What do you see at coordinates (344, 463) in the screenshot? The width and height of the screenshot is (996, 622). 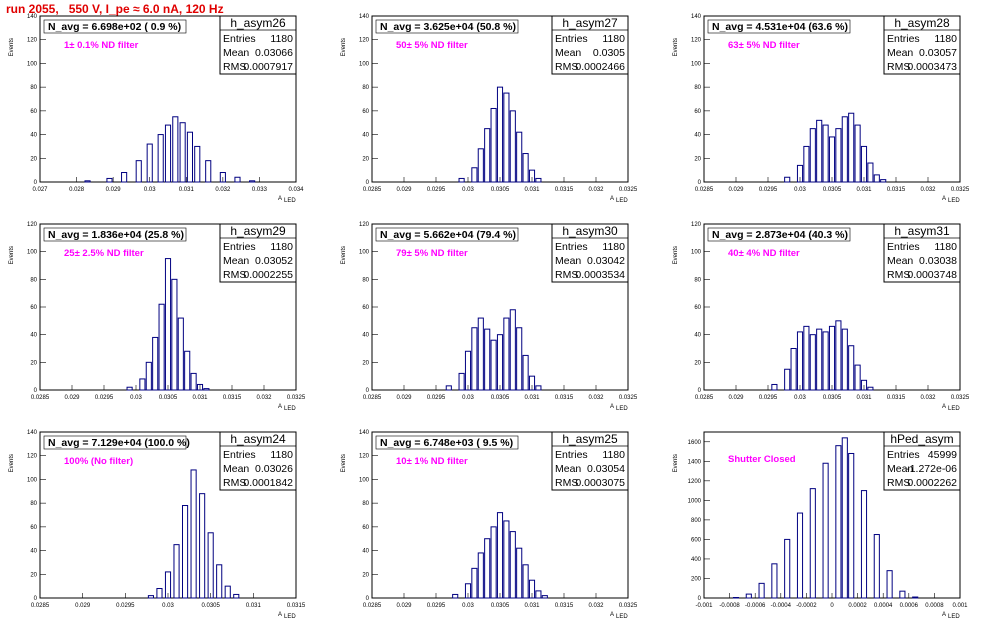 I see `y-axis-label: Events` at bounding box center [344, 463].